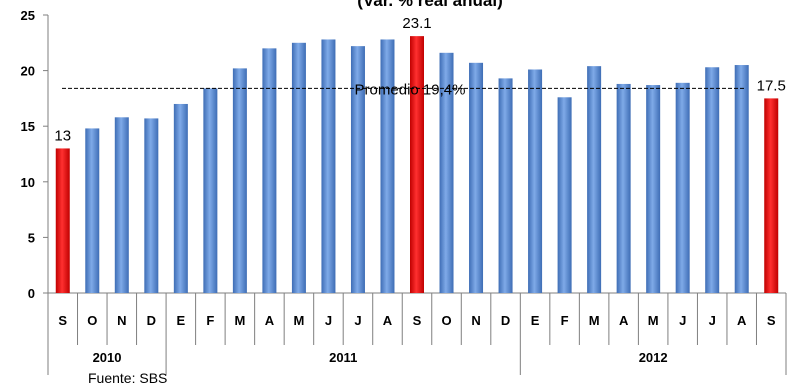 Image resolution: width=796 pixels, height=391 pixels. What do you see at coordinates (771, 85) in the screenshot?
I see `data-label: 17.5` at bounding box center [771, 85].